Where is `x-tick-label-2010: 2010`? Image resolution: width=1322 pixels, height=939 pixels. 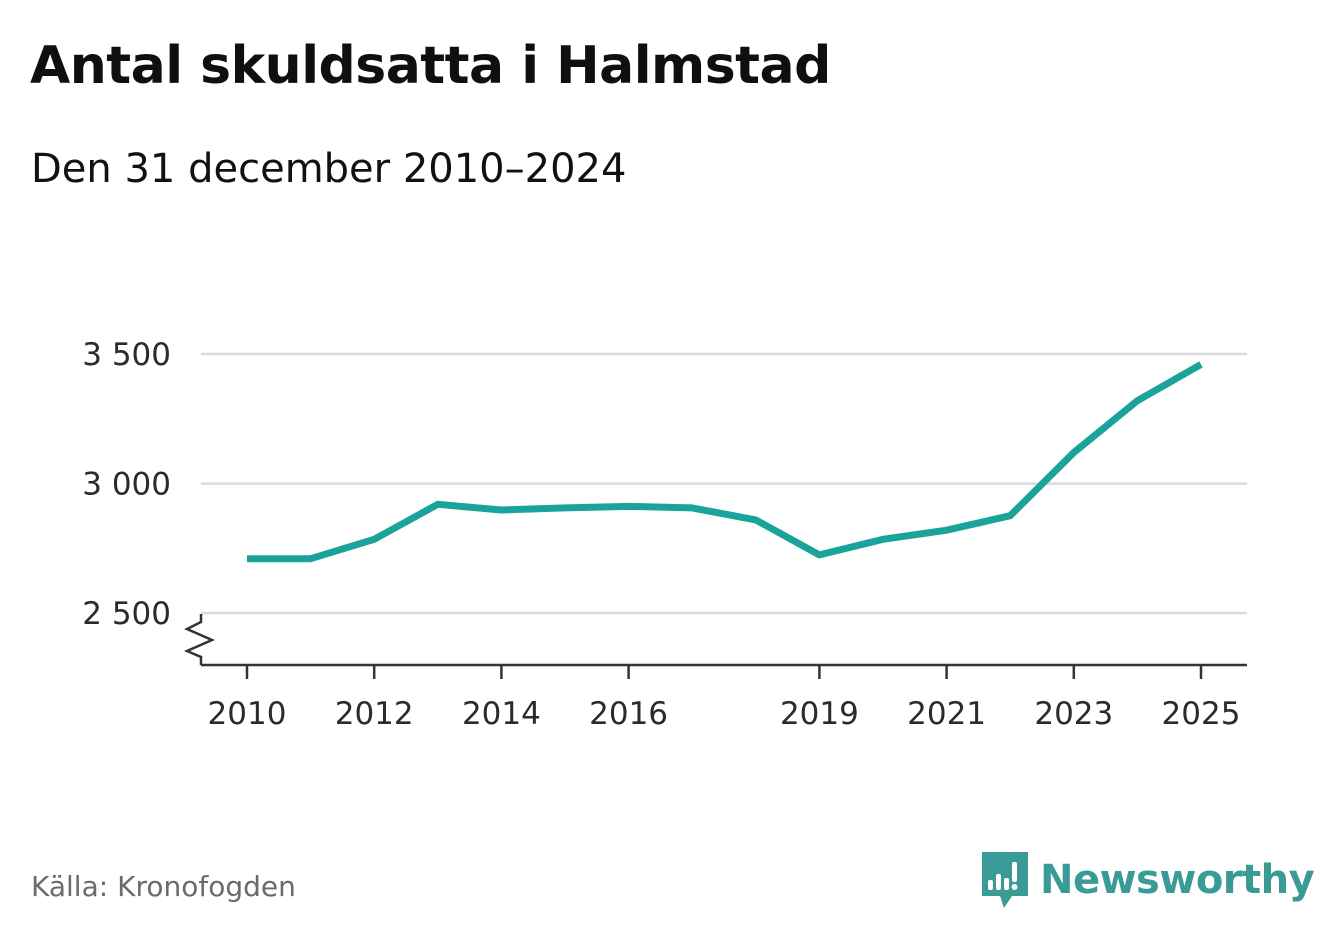 x-tick-label-2010: 2010 is located at coordinates (247, 714).